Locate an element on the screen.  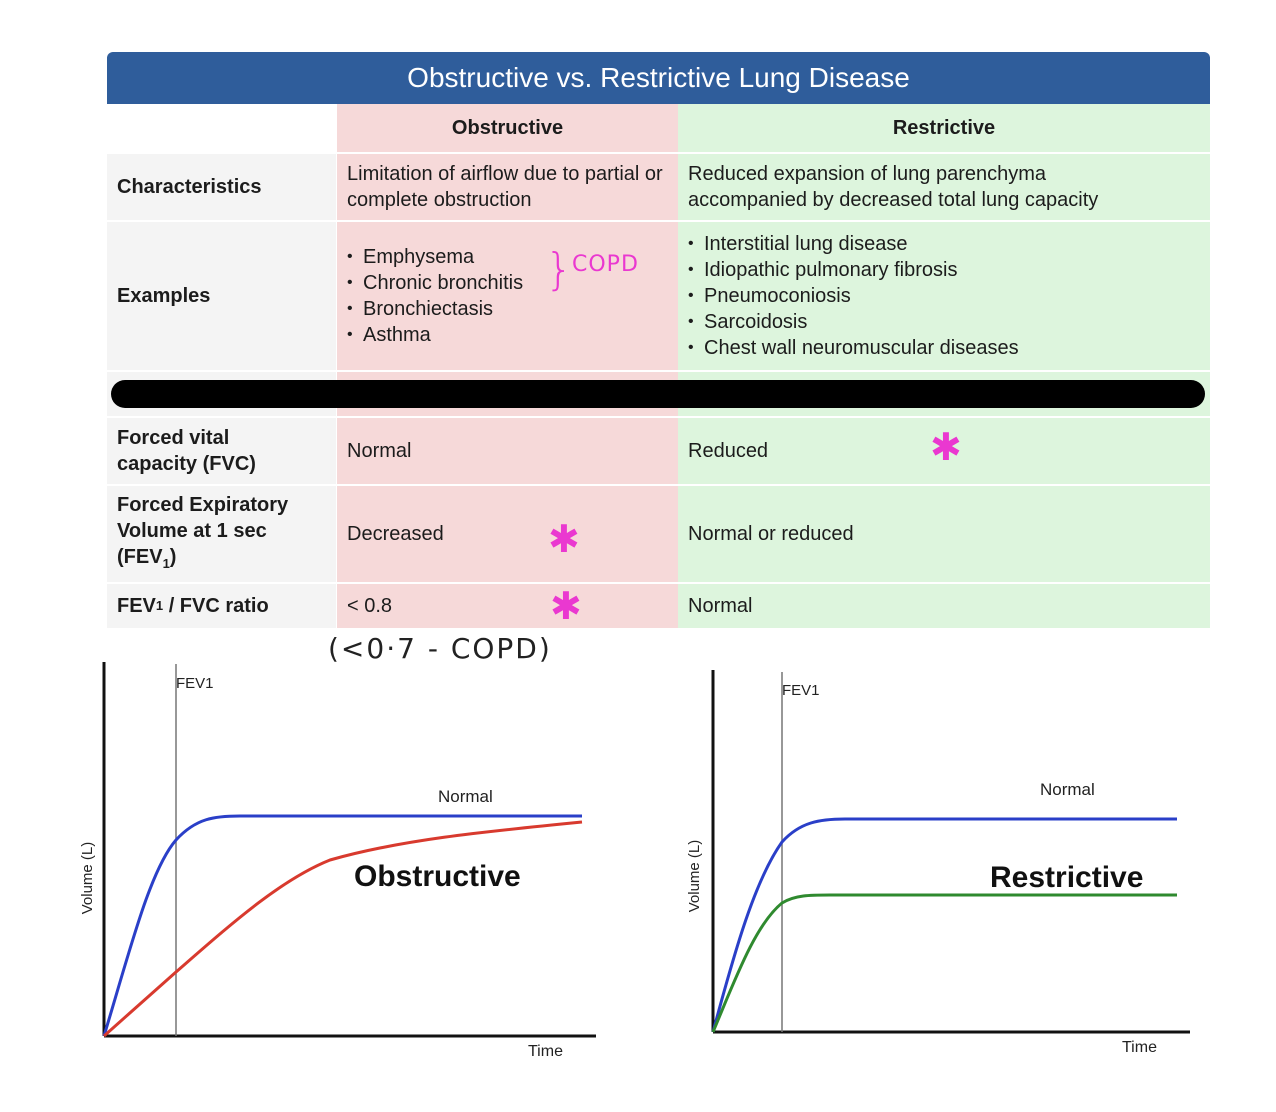
fev1-label-line2: Volume at 1 sec is located at coordinates (192, 530).